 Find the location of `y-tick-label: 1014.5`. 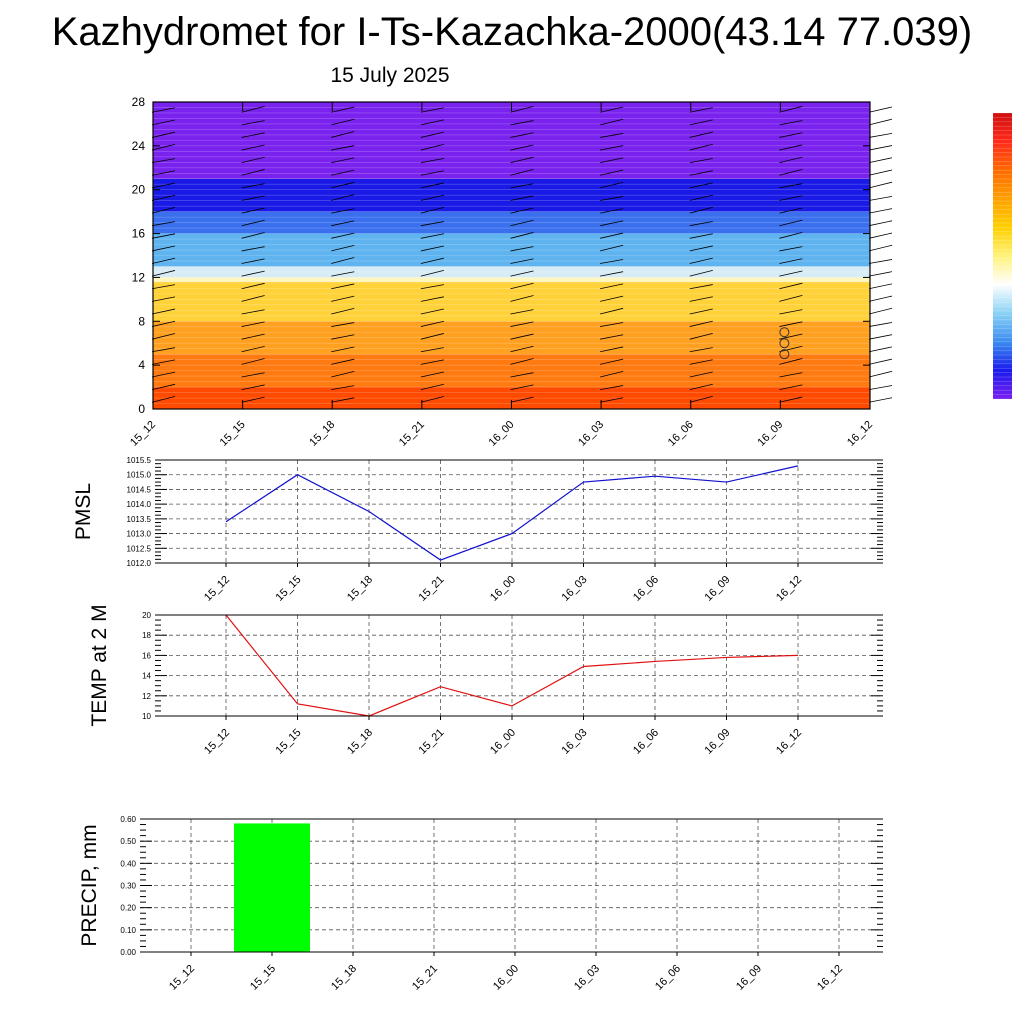

y-tick-label: 1014.5 is located at coordinates (139, 489).